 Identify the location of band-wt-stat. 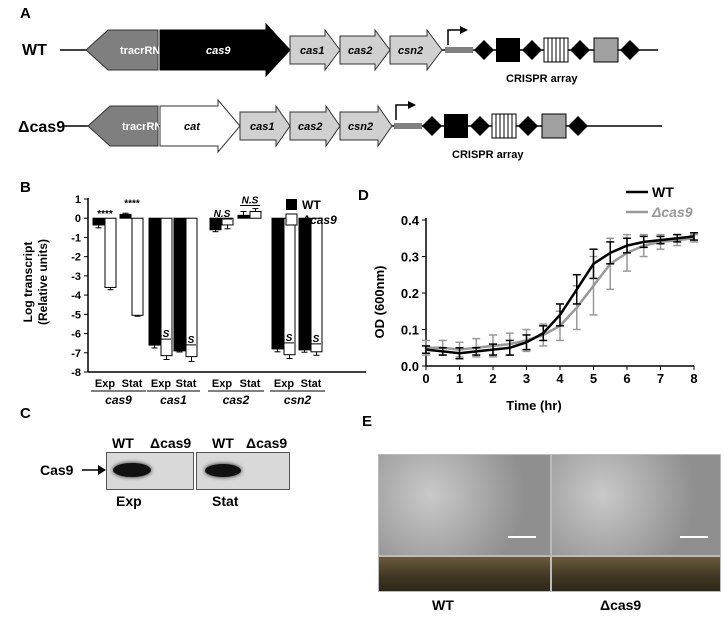
(223, 470).